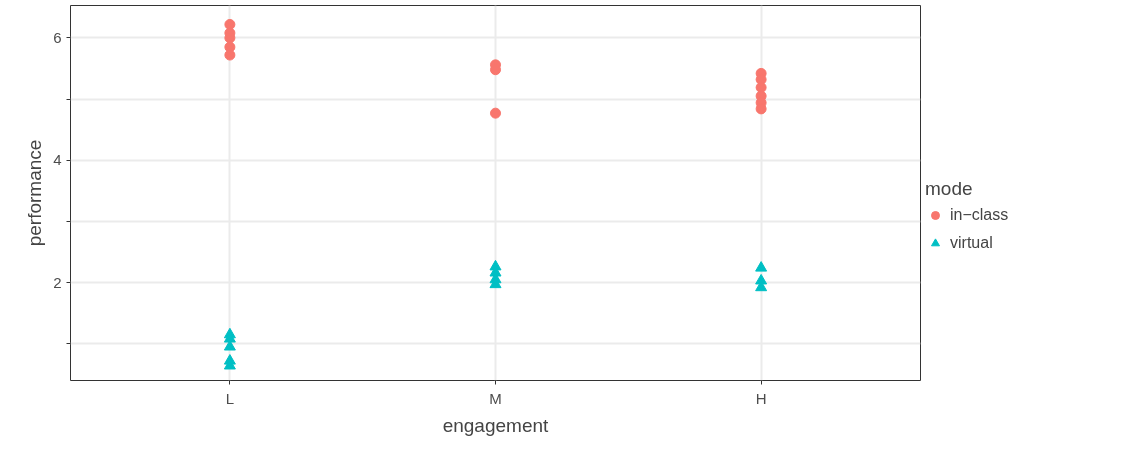 This screenshot has width=1123, height=459. What do you see at coordinates (496, 425) in the screenshot?
I see `x-axis-title: engagement` at bounding box center [496, 425].